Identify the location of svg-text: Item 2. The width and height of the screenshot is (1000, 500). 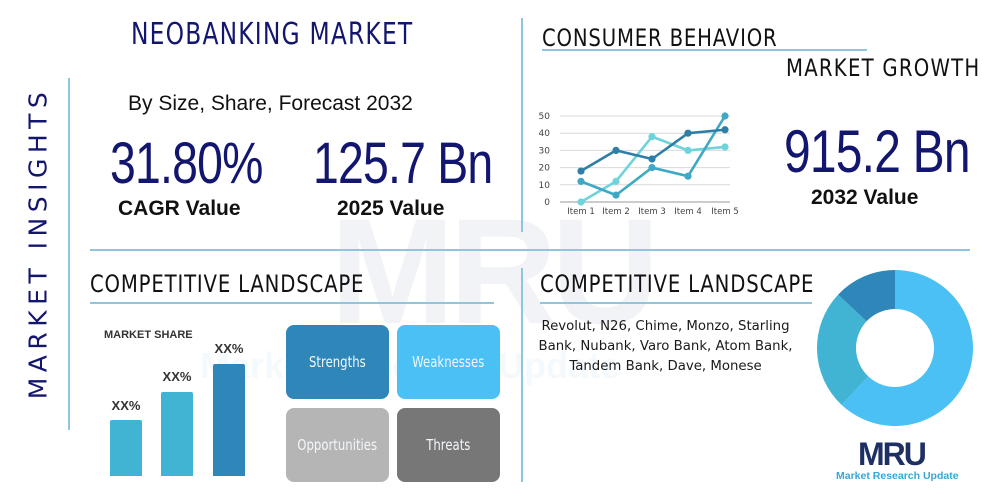
(615, 212).